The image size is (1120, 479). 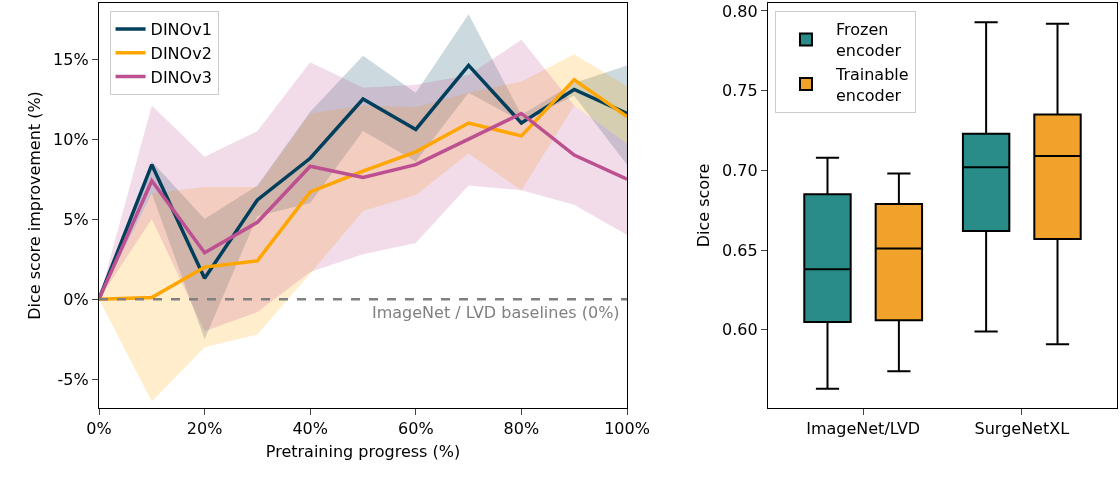 What do you see at coordinates (181, 77) in the screenshot?
I see `legend-label: DINOv3` at bounding box center [181, 77].